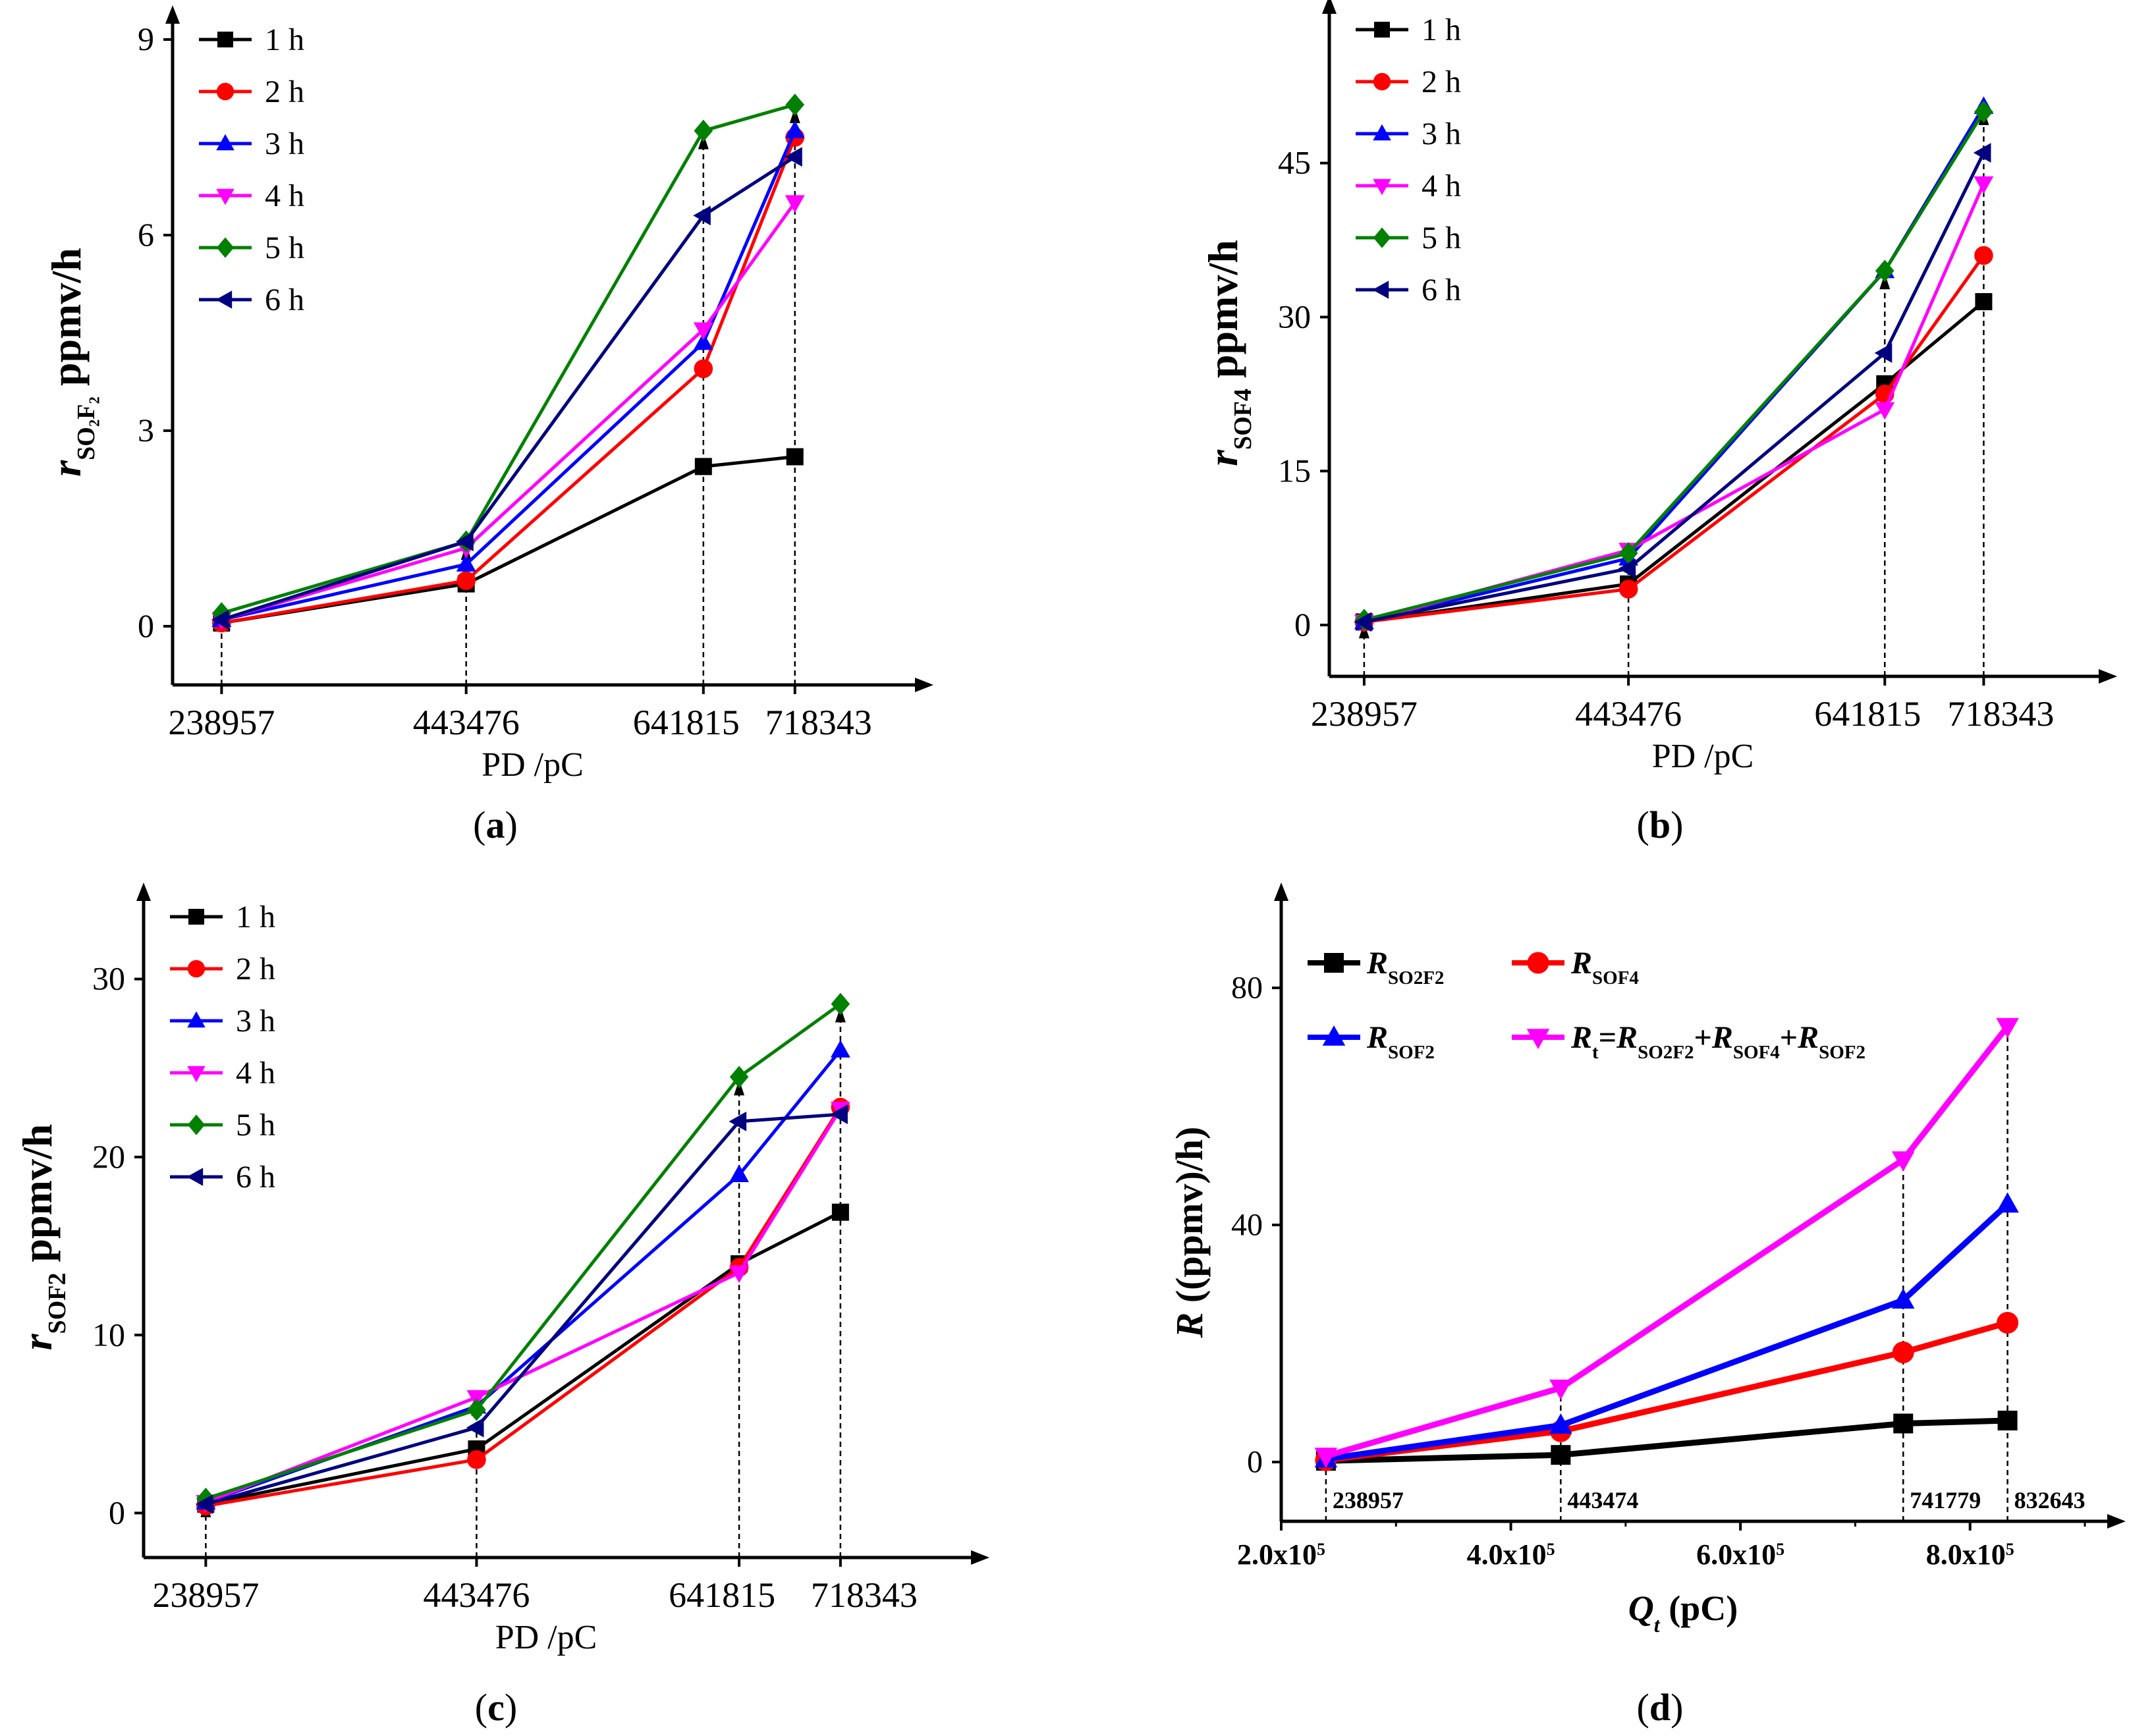  What do you see at coordinates (1247, 1224) in the screenshot?
I see `y-tick-label: 40` at bounding box center [1247, 1224].